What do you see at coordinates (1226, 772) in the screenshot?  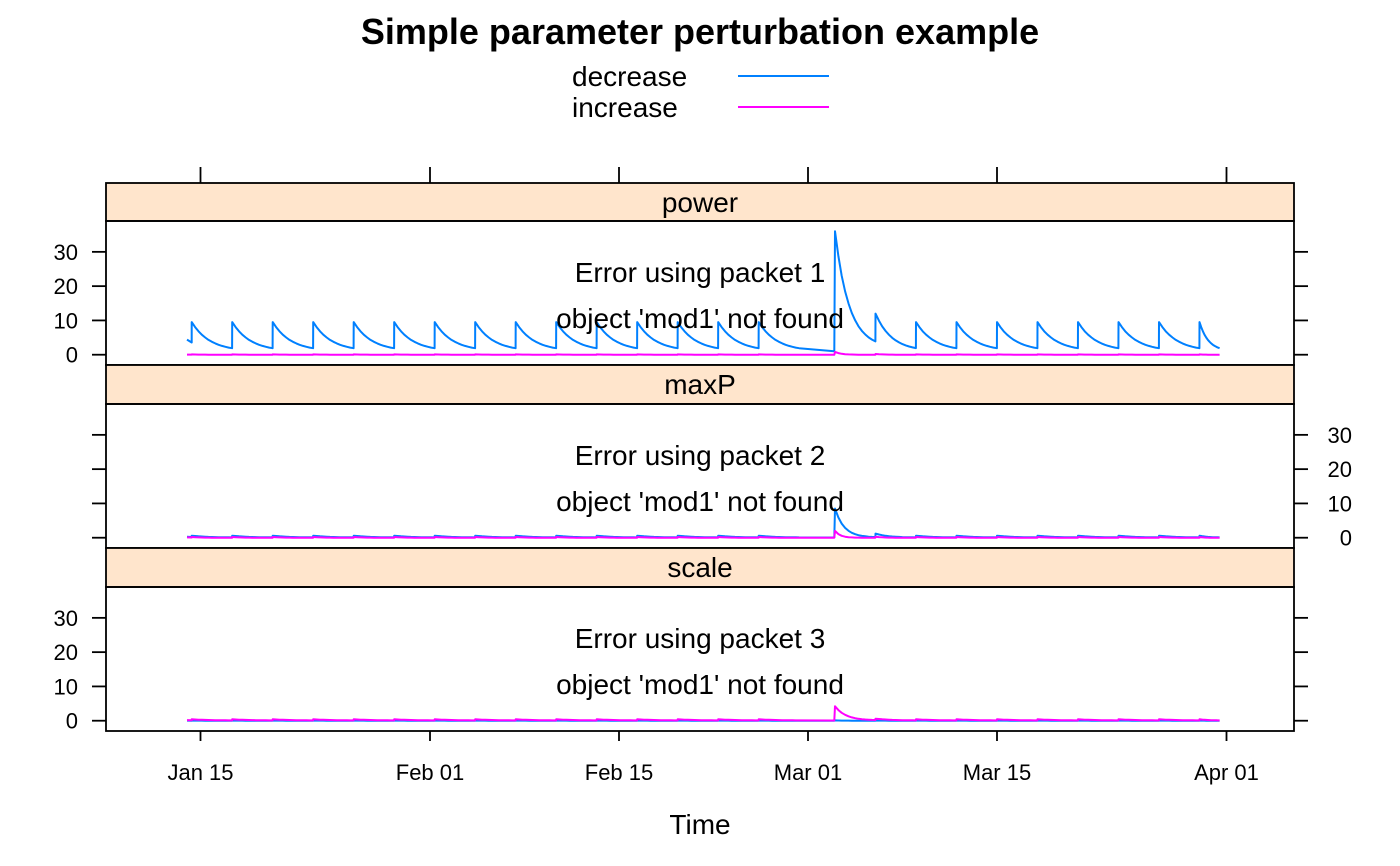 I see `x-tick-label: Apr 01` at bounding box center [1226, 772].